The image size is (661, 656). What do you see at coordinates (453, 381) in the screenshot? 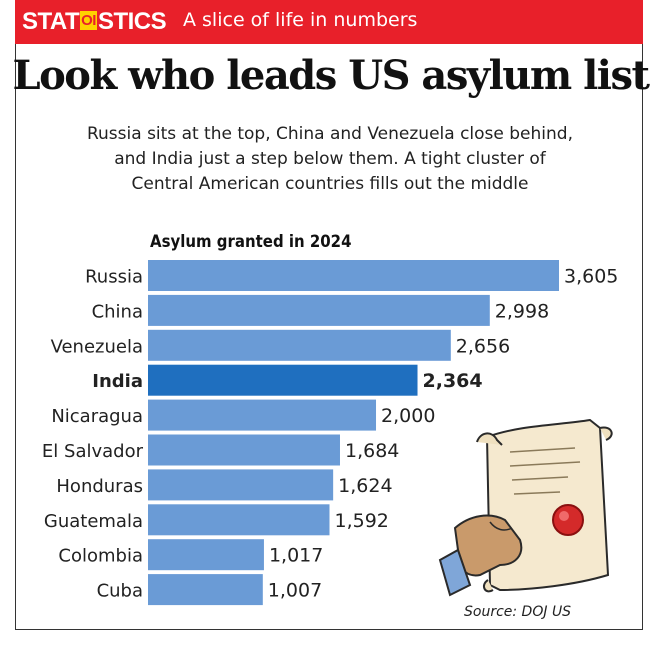
I see `value-label-india: 2,364` at bounding box center [453, 381].